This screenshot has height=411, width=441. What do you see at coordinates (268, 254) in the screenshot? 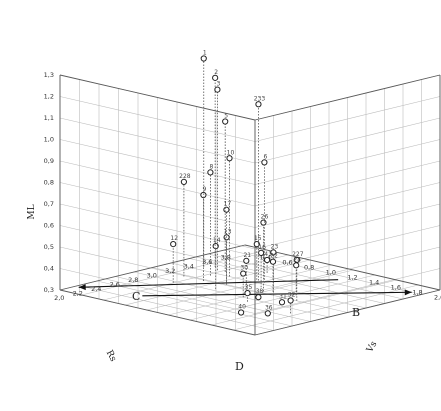
I see `point-label: 41` at bounding box center [268, 254].